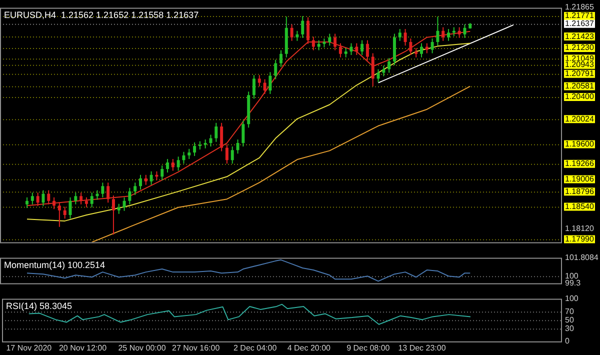  Describe the element at coordinates (569, 311) in the screenshot. I see `y-tick-label: 70` at that location.